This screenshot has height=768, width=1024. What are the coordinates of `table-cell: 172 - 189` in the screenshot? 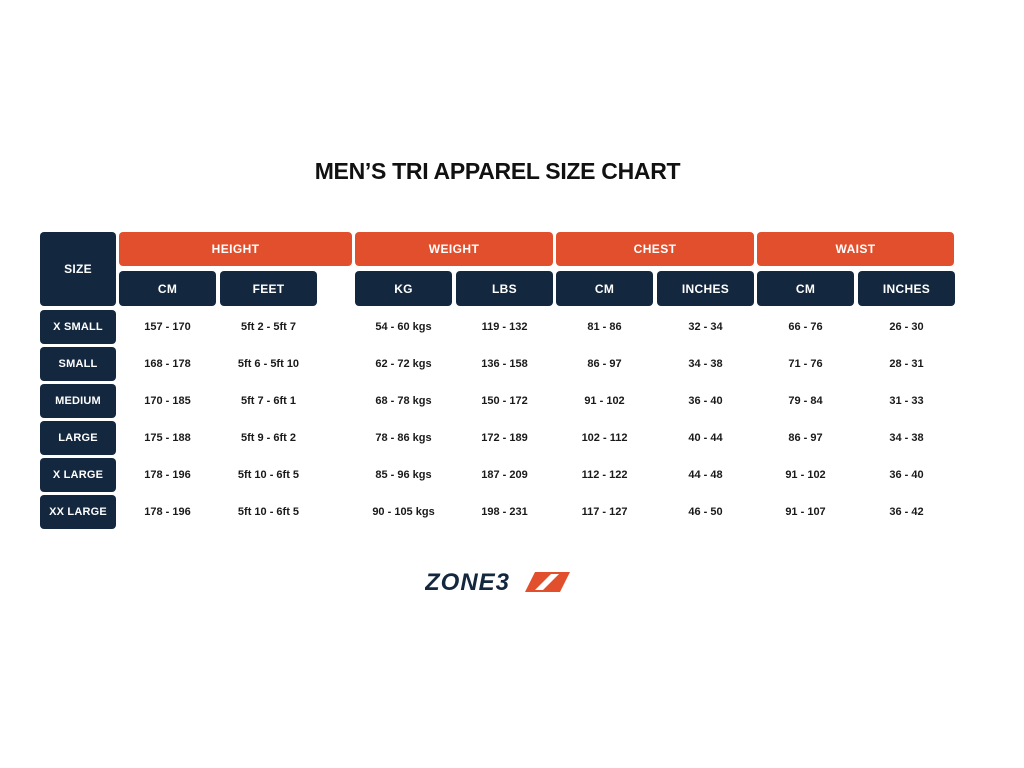 It's located at (504, 438).